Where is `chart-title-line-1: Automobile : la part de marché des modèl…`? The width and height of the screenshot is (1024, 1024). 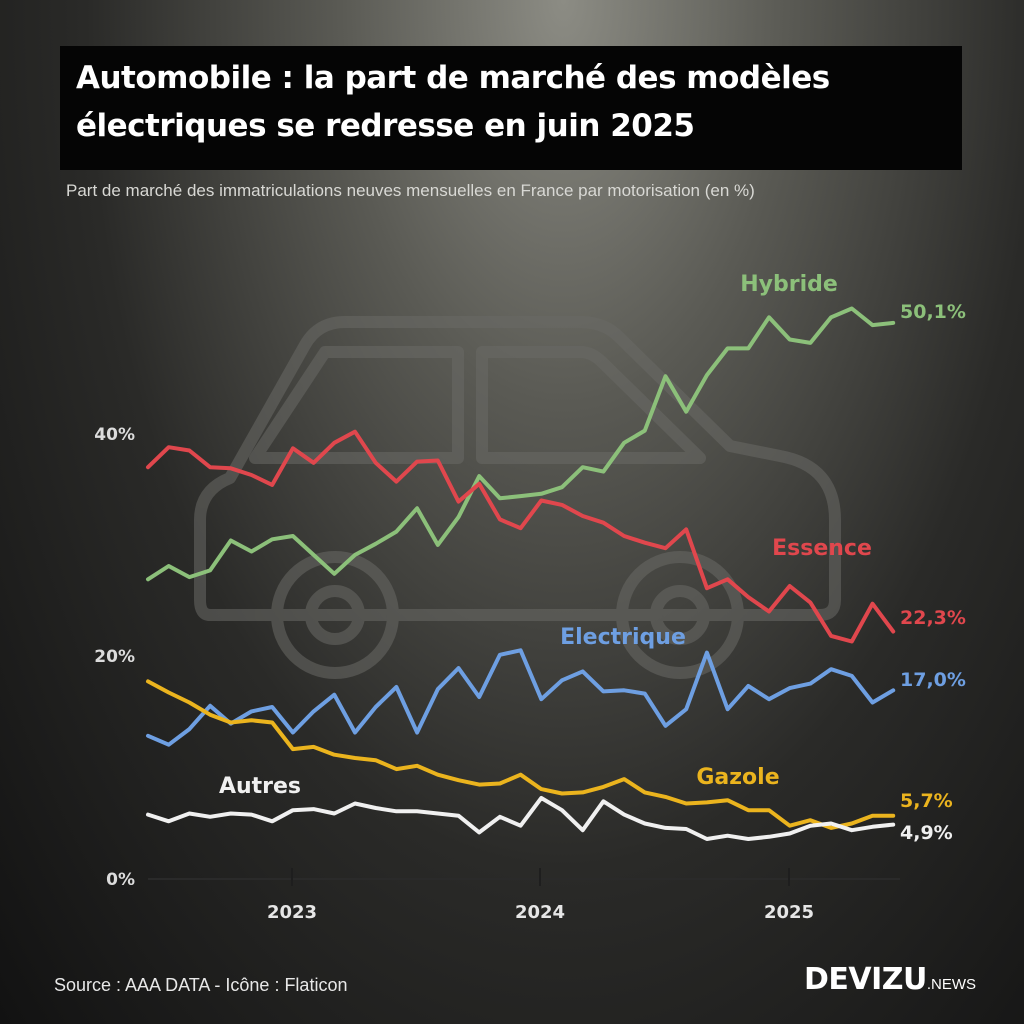
chart-title-line-1: Automobile : la part de marché des modèl… is located at coordinates (453, 78).